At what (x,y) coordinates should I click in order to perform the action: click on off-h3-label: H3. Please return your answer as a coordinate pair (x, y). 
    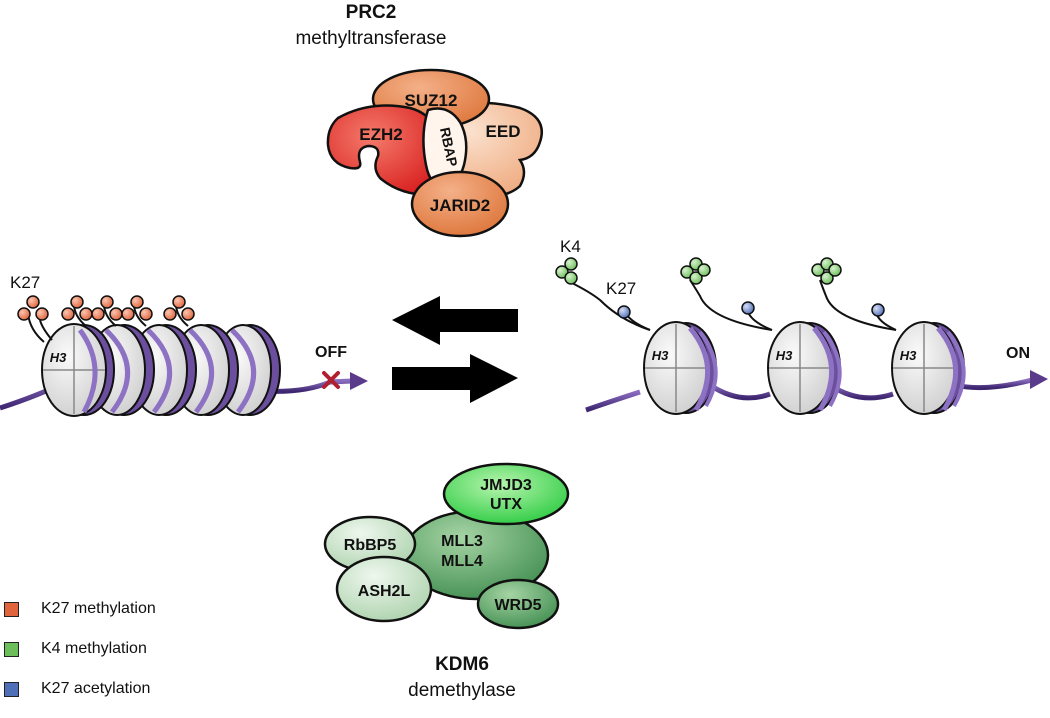
    Looking at the image, I should click on (58, 357).